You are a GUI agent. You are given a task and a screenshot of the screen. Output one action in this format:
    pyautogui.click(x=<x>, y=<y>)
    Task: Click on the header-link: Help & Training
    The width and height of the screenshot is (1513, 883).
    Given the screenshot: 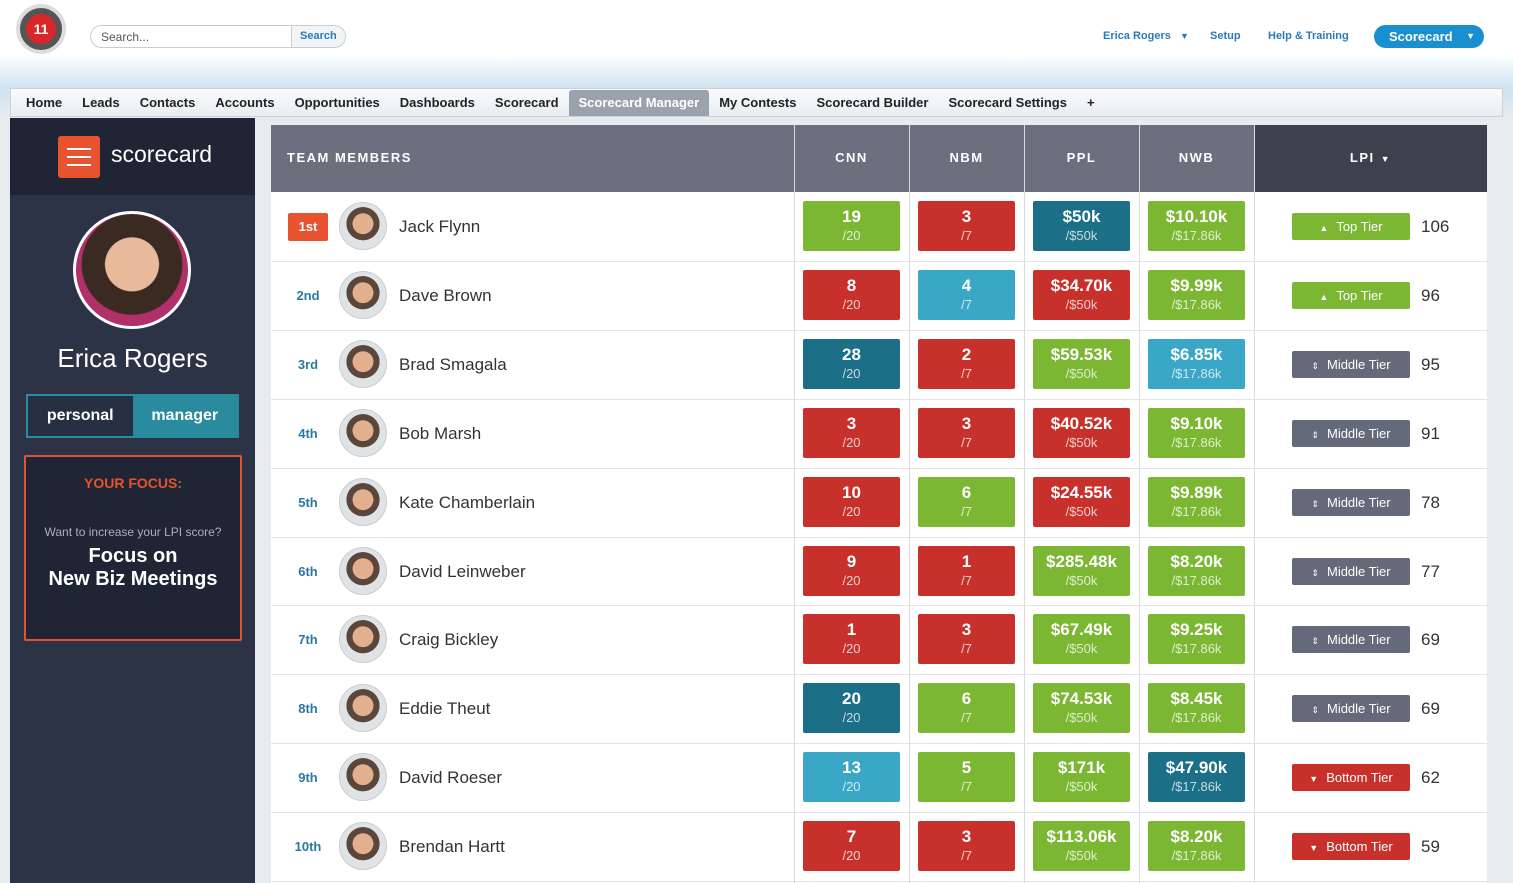 What is the action you would take?
    pyautogui.click(x=1308, y=36)
    